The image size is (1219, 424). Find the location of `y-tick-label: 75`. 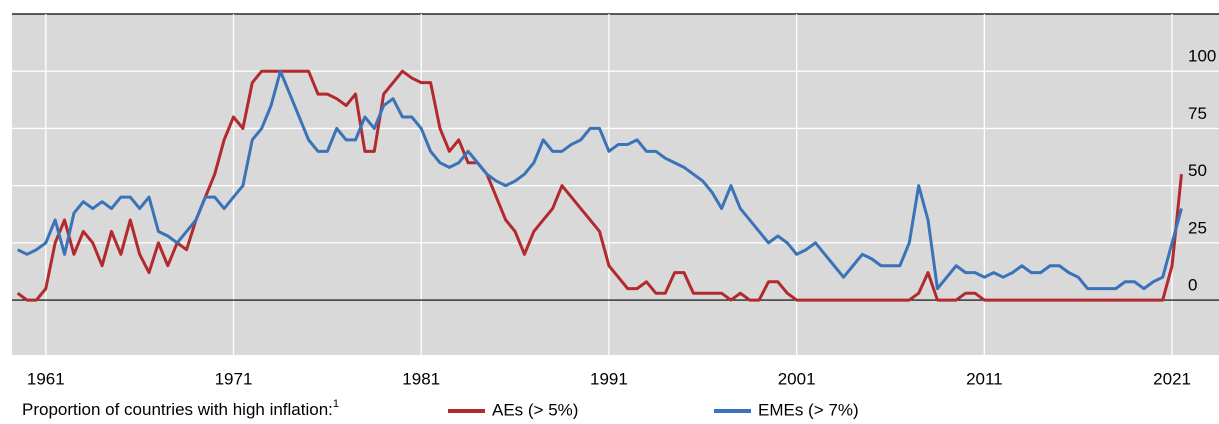

y-tick-label: 75 is located at coordinates (1197, 113).